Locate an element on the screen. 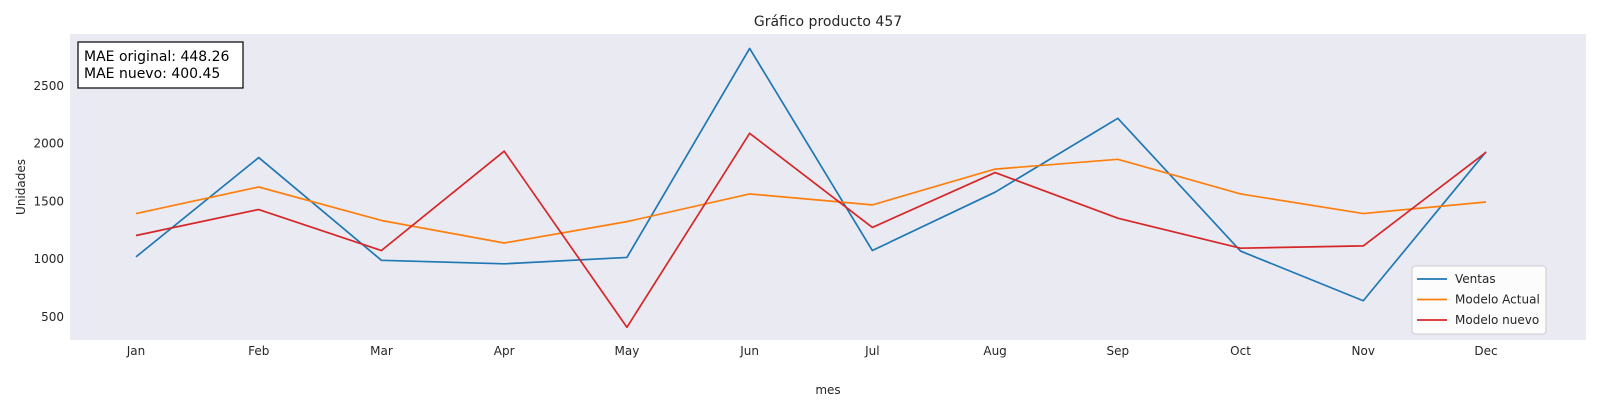  legend-label-modelo-nuevo: Modelo nuevo is located at coordinates (1497, 320).